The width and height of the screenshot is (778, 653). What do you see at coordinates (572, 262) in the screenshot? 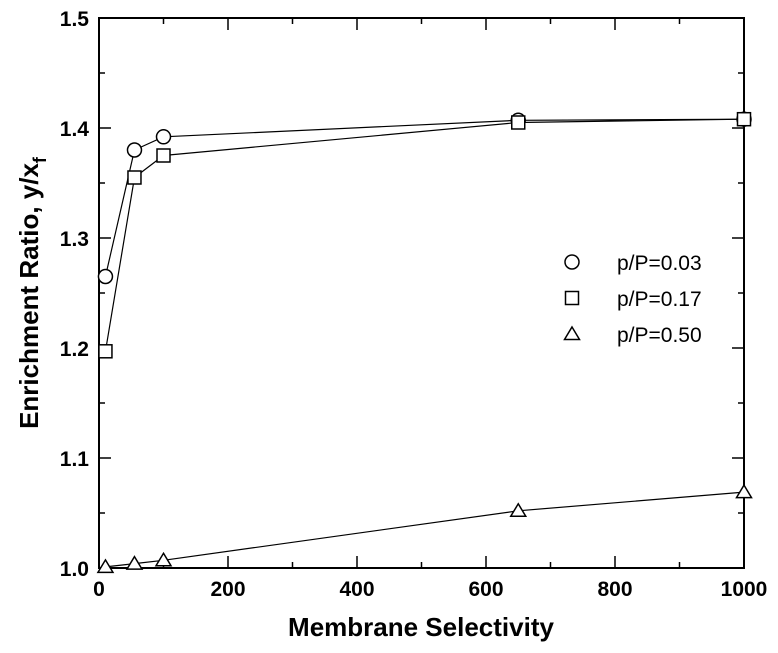
I see `legend-marker-circle` at bounding box center [572, 262].